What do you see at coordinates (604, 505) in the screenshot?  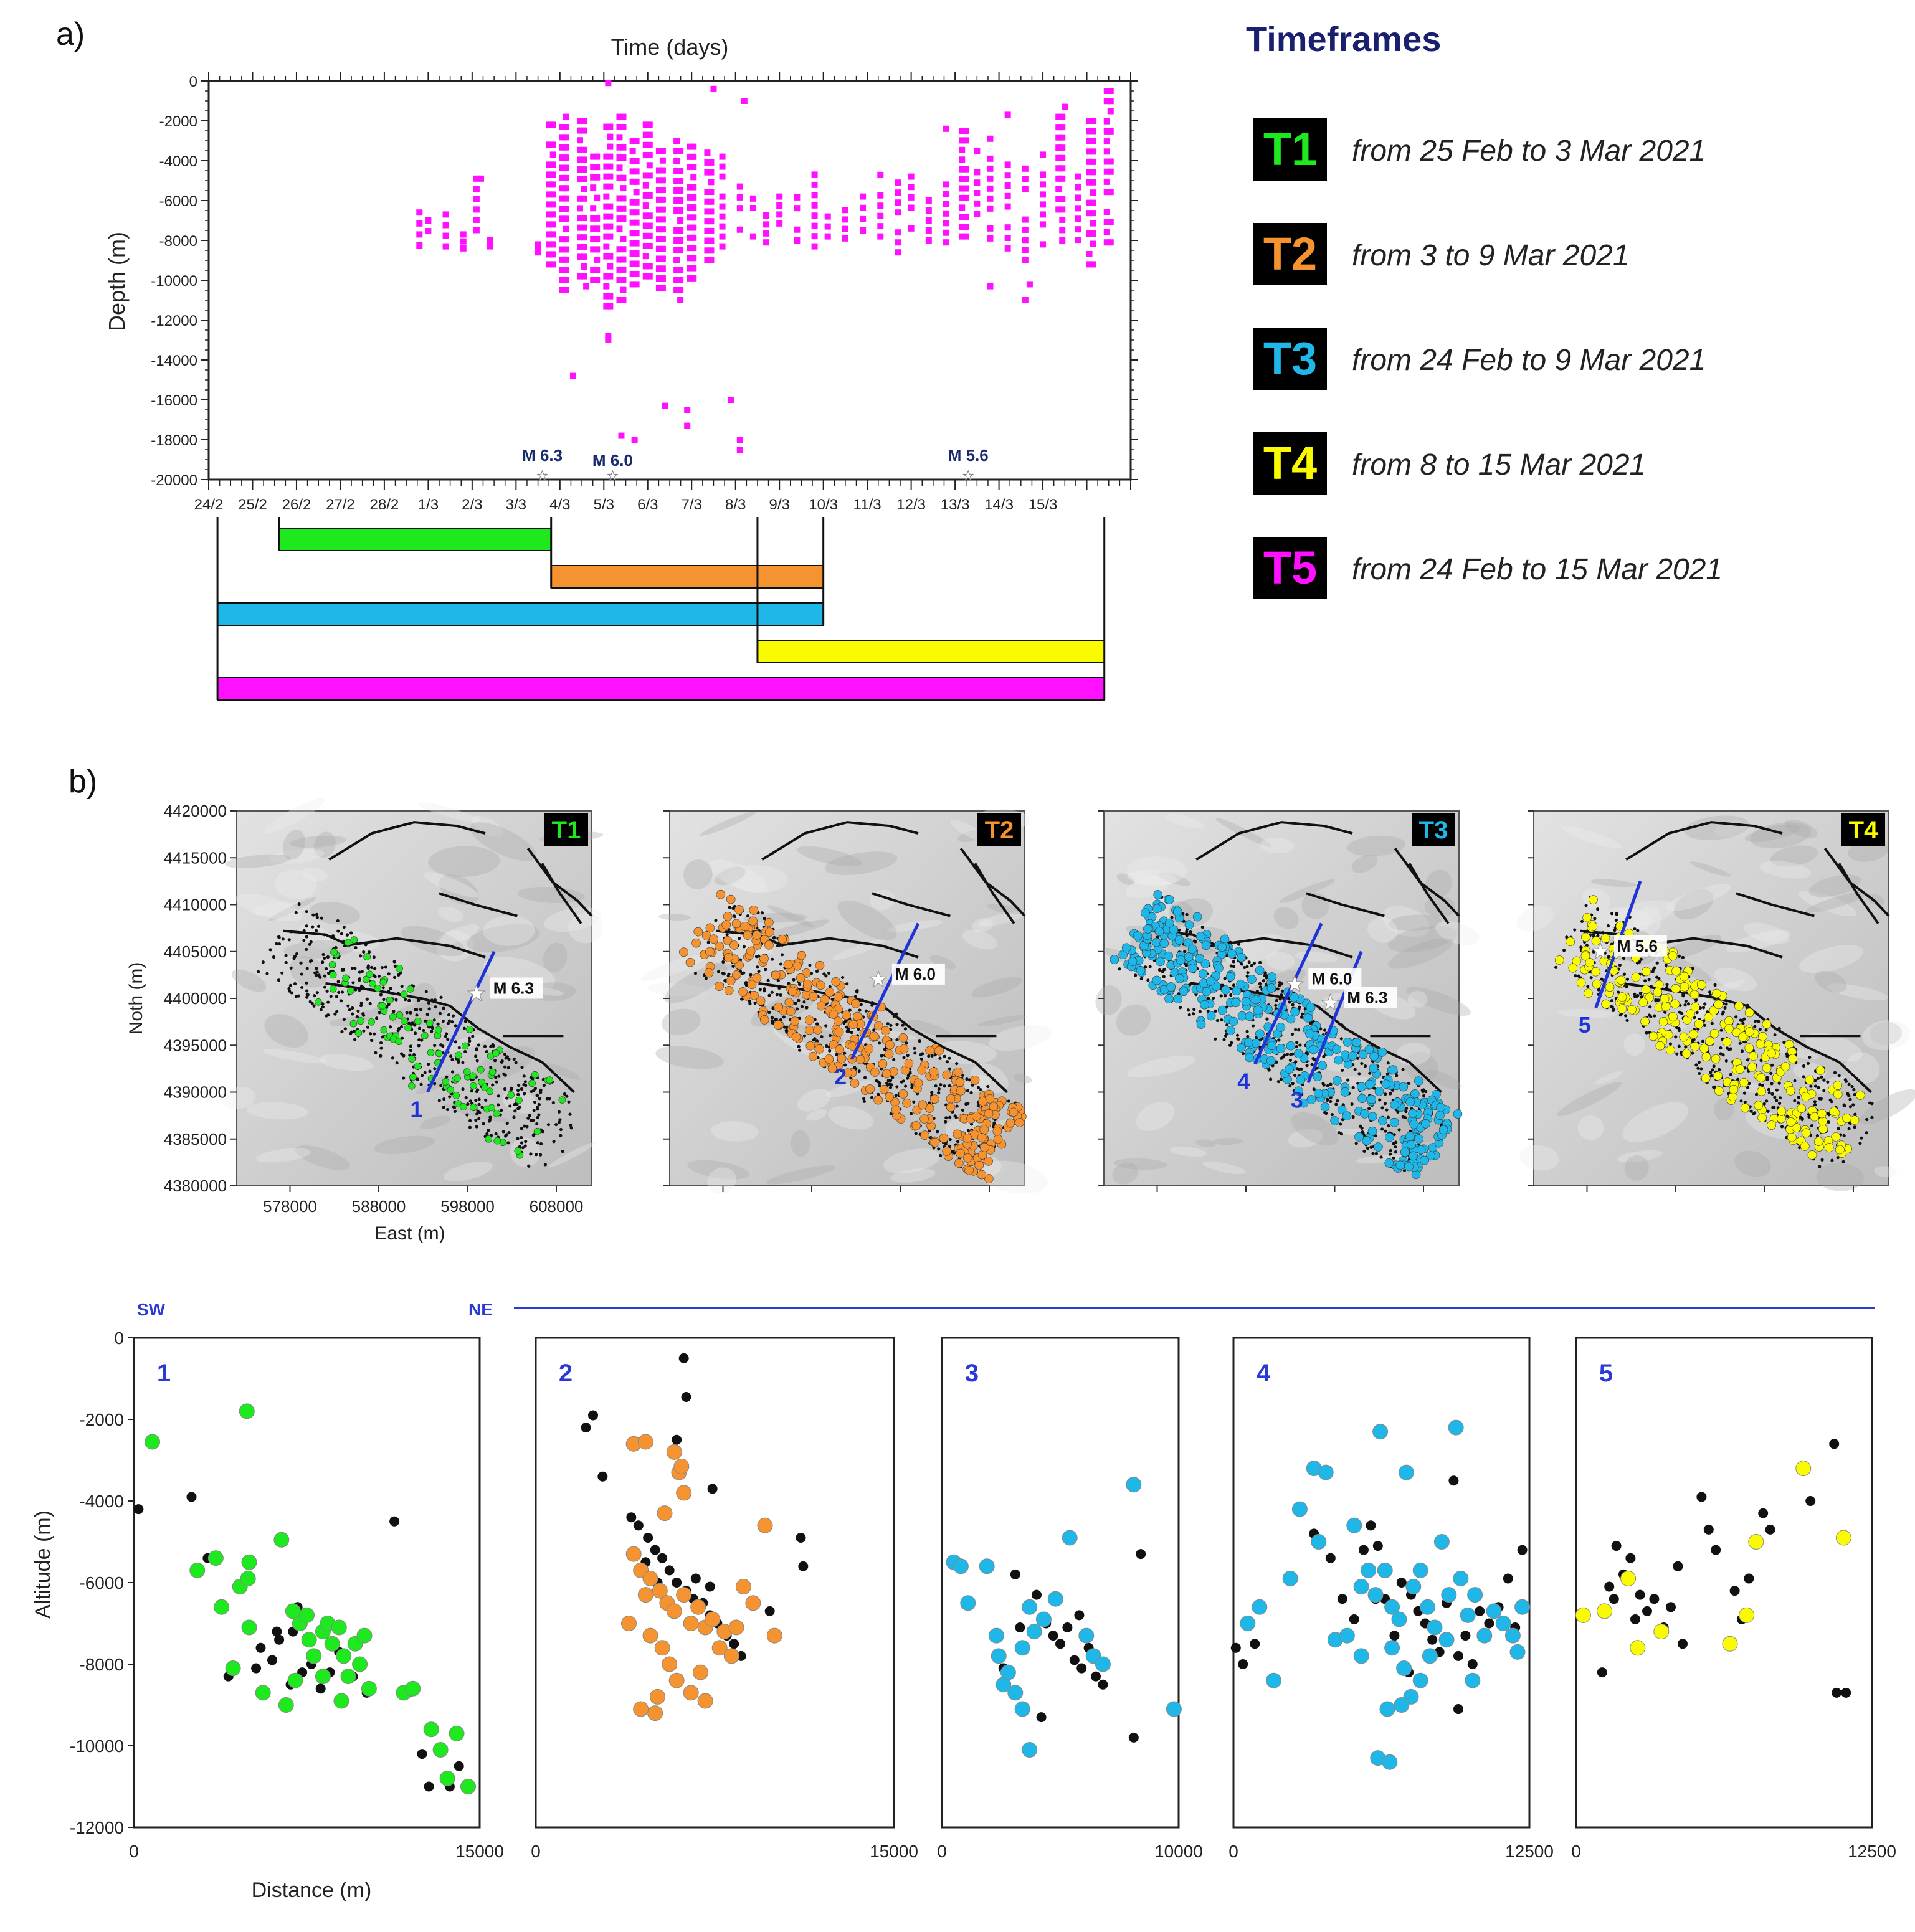 I see `time-tick-label: 5/3` at bounding box center [604, 505].